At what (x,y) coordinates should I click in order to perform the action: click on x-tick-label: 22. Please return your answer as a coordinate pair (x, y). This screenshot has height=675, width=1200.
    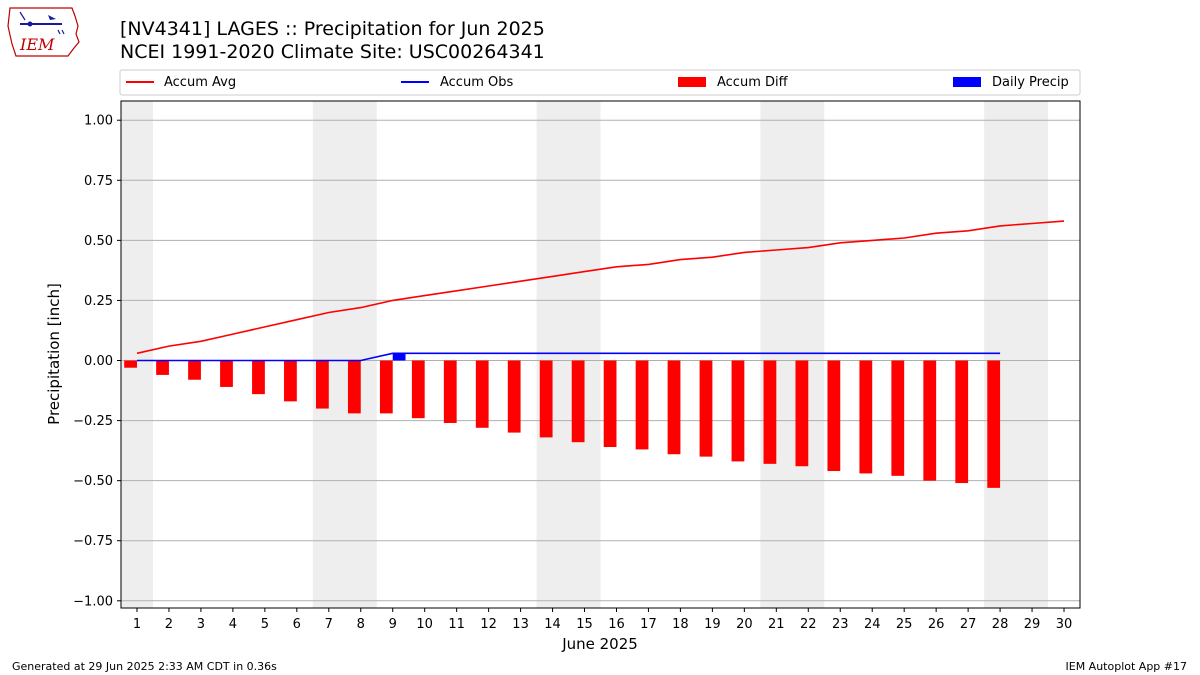
    Looking at the image, I should click on (808, 624).